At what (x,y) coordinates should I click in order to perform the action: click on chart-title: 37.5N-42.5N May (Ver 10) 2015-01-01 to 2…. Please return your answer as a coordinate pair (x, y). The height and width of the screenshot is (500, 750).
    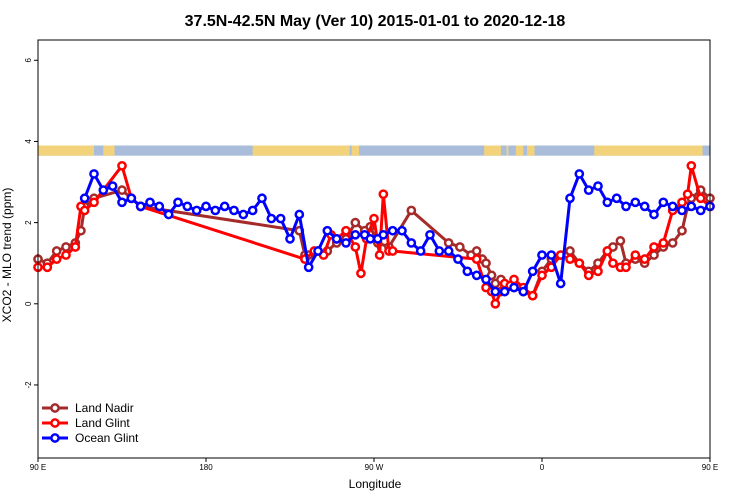
    Looking at the image, I should click on (375, 21).